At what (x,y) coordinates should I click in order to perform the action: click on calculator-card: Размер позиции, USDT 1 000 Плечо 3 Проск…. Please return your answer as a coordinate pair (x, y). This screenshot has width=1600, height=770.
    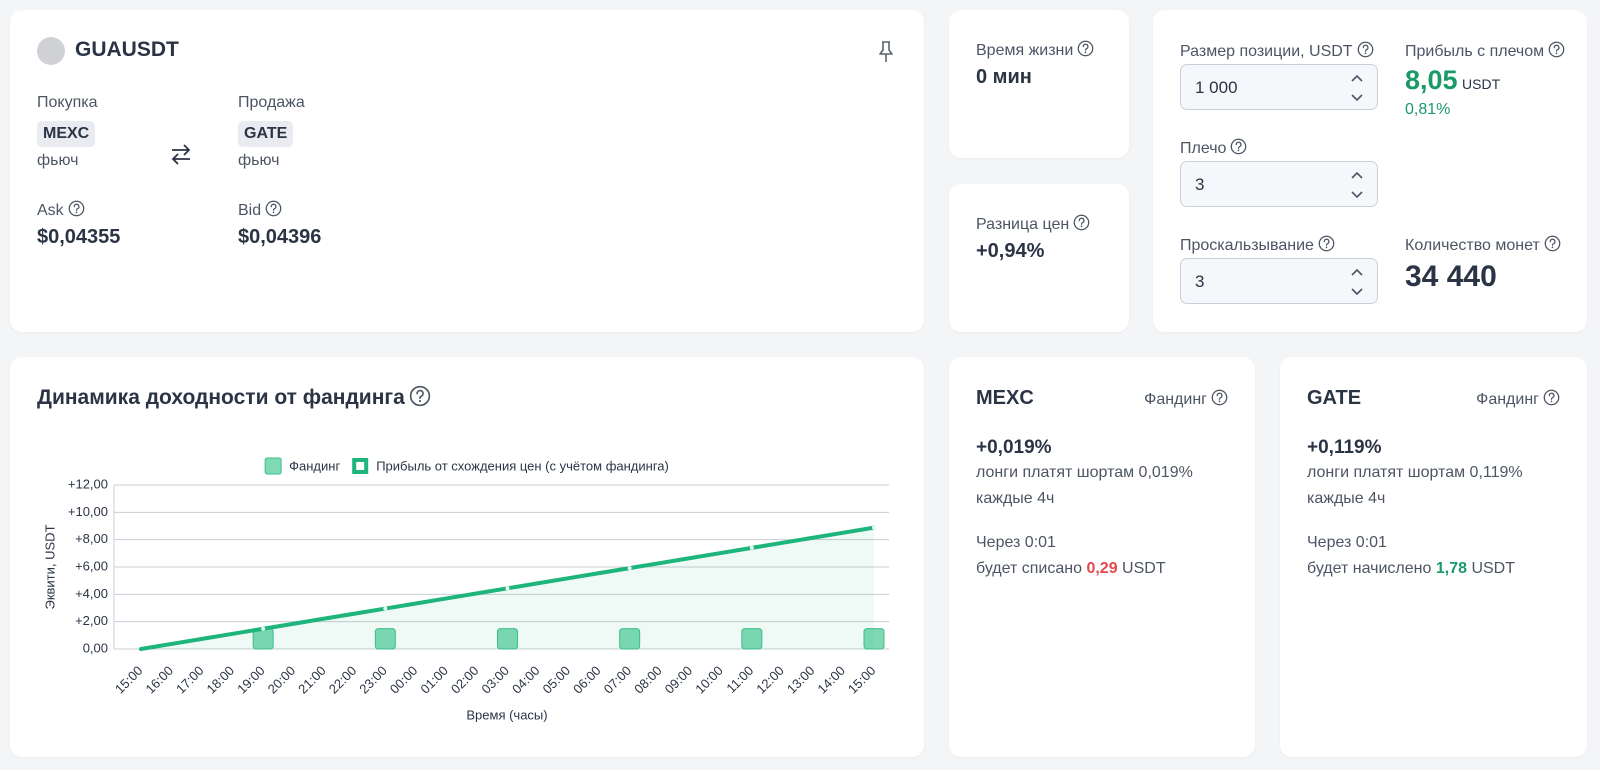
    Looking at the image, I should click on (1370, 171).